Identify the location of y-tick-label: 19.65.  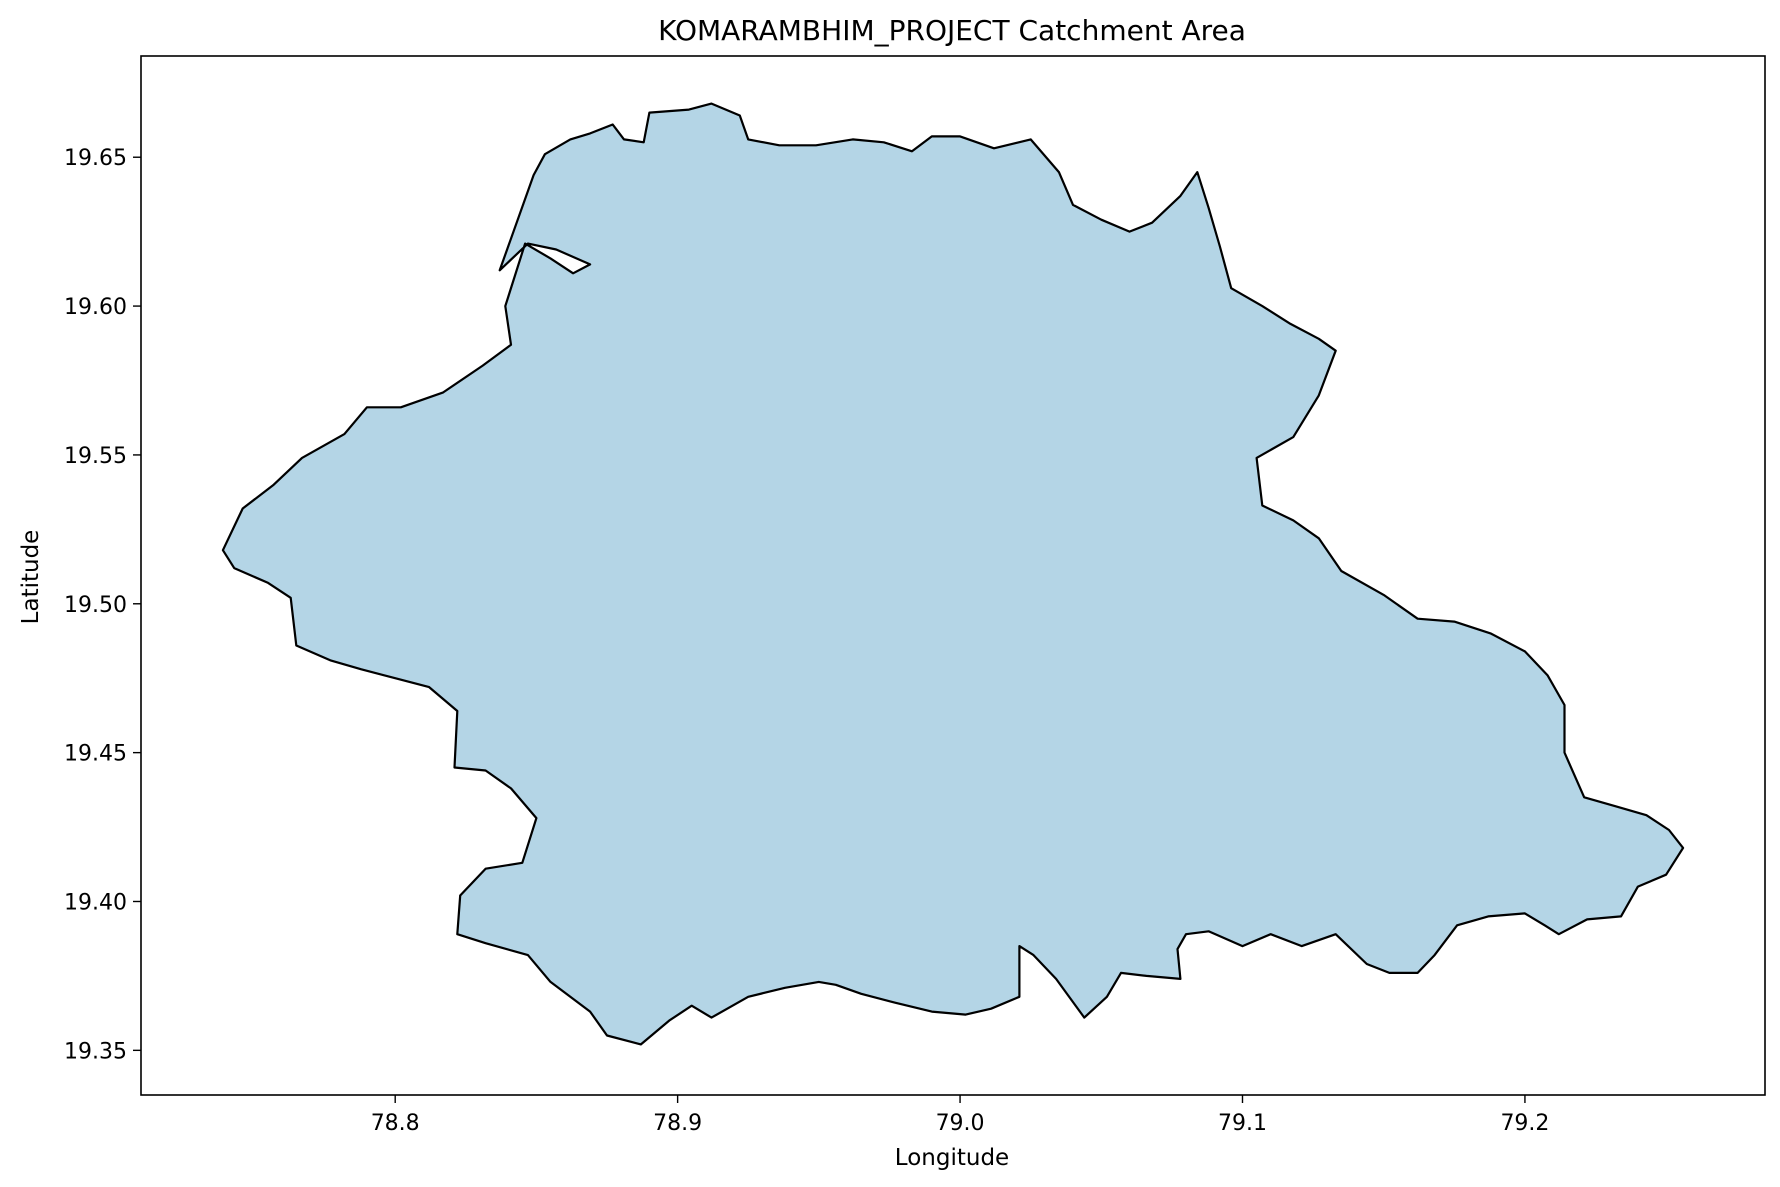
(95, 158).